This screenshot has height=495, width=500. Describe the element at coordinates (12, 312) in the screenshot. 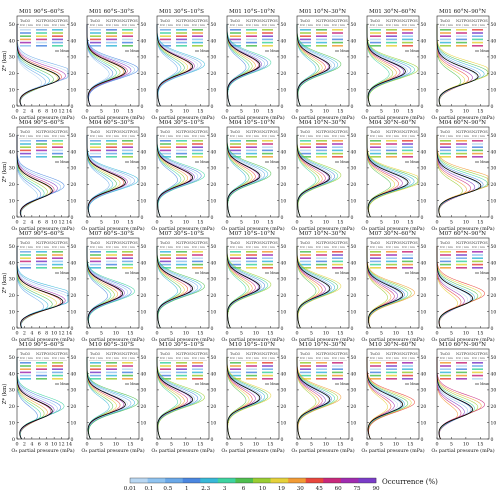

I see `y-tick-label: 10` at that location.